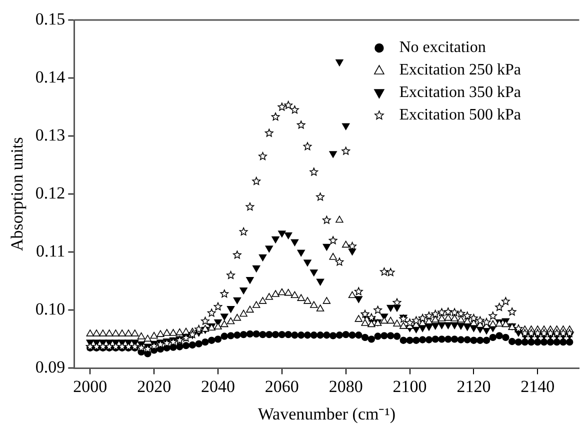  I want to click on y-tick-label: 0.15, so click(50, 18).